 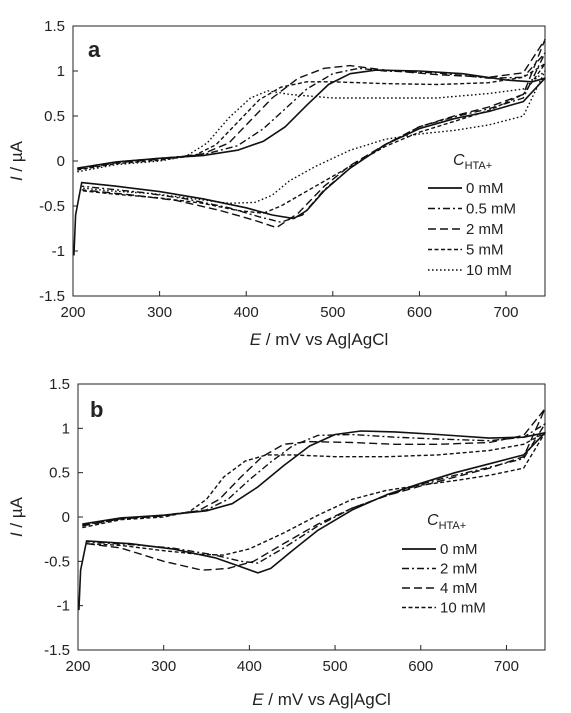 I want to click on panel-a-legend: CHTA+ 0 mM 0.5 mM 2 mM 5 mM 10 mM, so click(x=472, y=215).